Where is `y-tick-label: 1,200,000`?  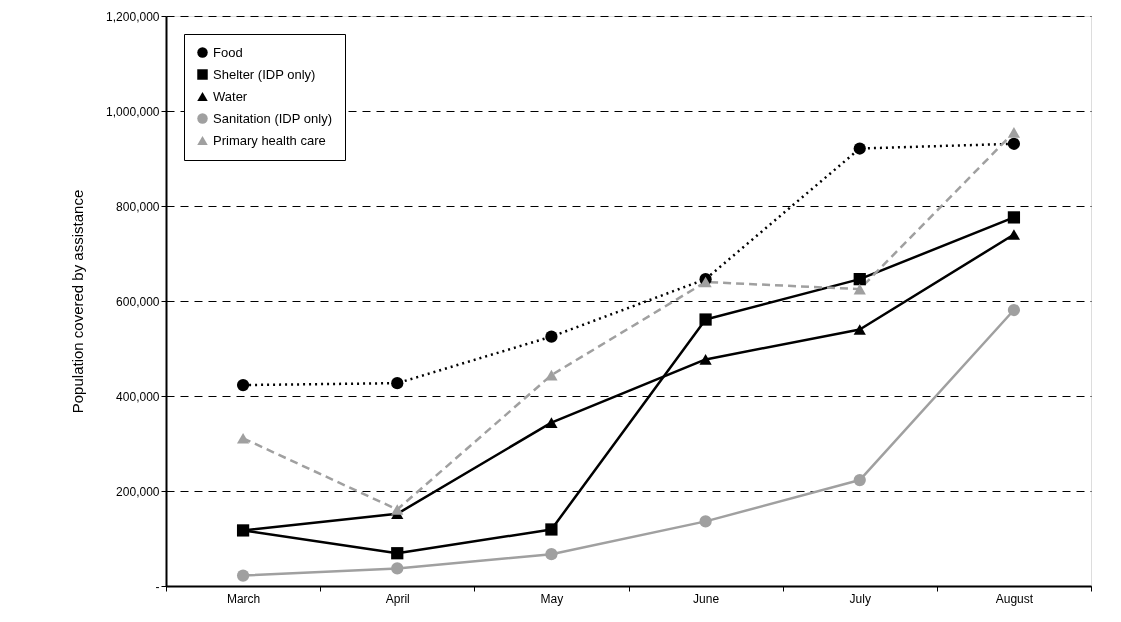
y-tick-label: 1,200,000 is located at coordinates (133, 16).